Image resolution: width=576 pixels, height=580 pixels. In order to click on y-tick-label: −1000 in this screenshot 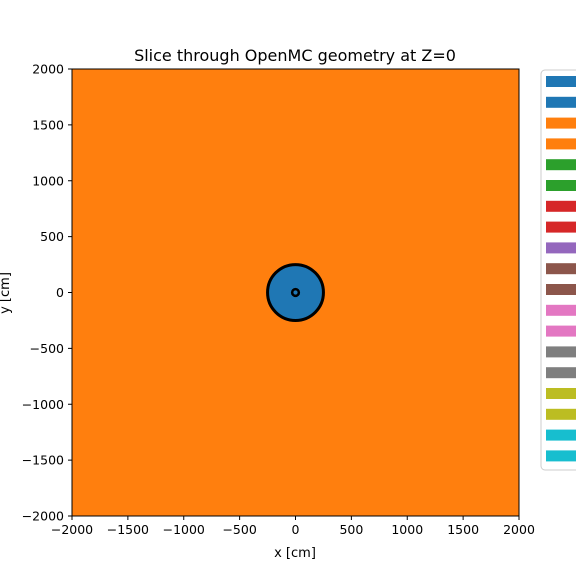, I will do `click(43, 404)`.